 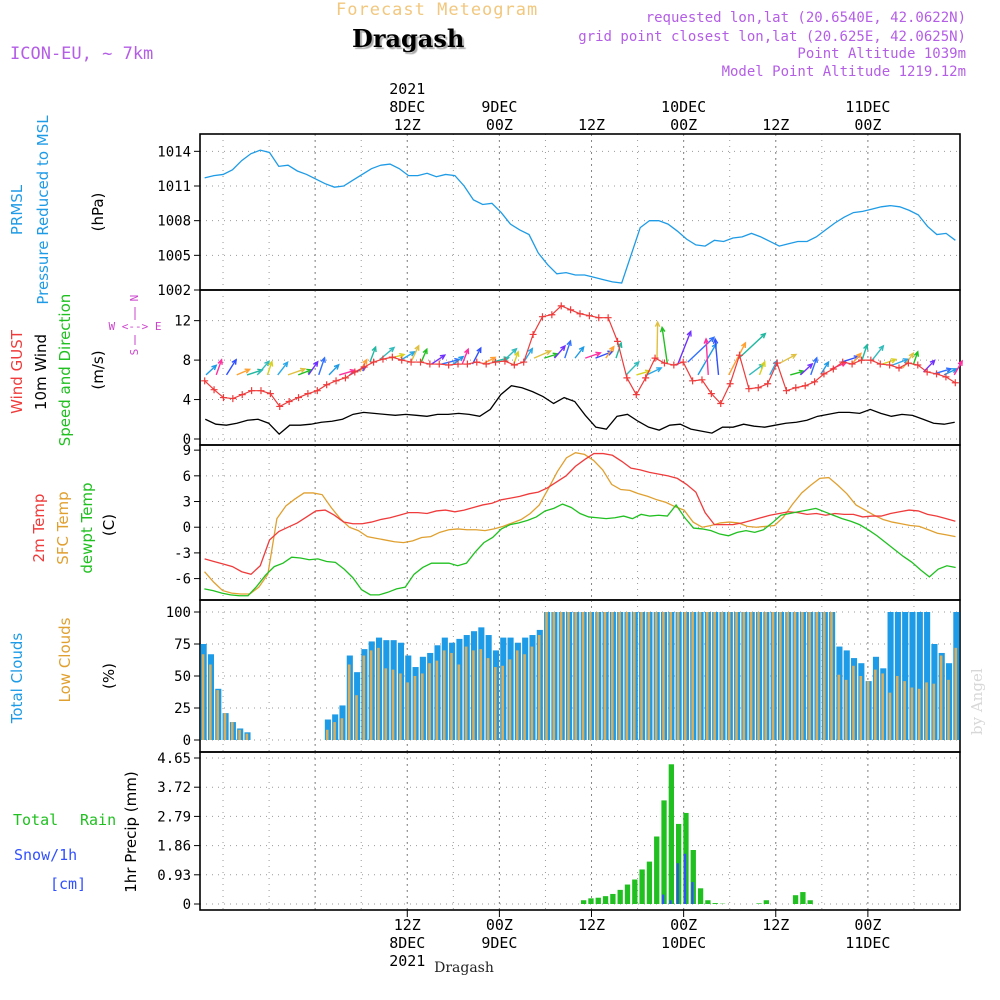 I want to click on bottom-time-label: 00Z, so click(x=499, y=925).